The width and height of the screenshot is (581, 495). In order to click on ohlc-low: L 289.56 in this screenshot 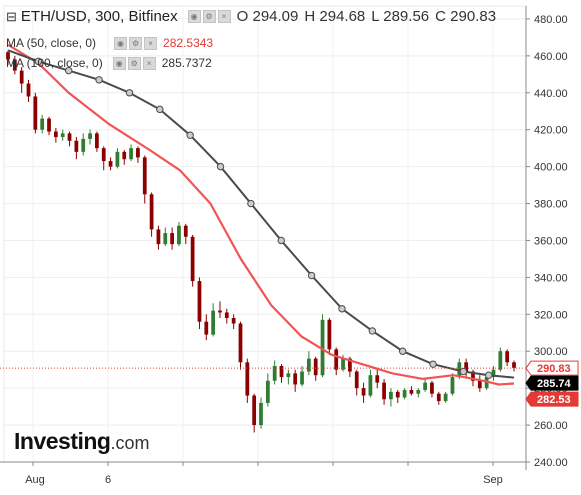, I will do `click(400, 16)`.